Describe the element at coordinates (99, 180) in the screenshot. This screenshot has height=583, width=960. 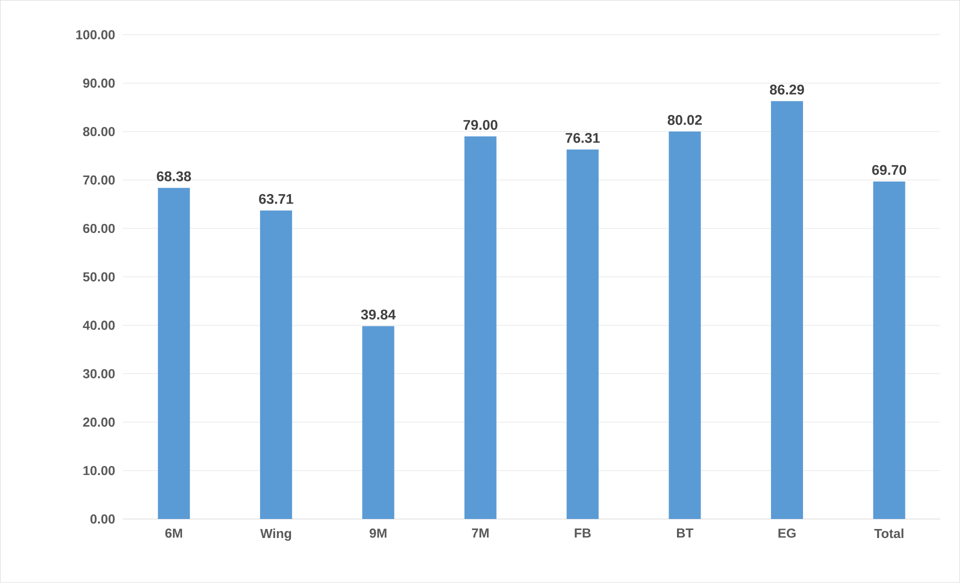
I see `y-tick-label: 70.00` at that location.